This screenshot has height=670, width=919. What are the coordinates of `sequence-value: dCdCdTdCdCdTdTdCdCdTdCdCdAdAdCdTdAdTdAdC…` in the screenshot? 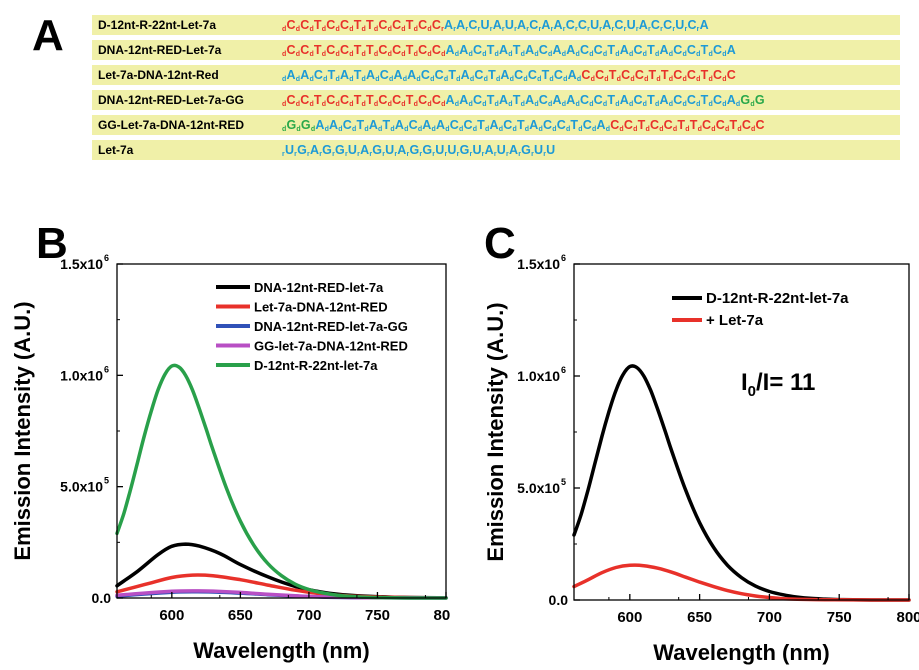 It's located at (588, 100).